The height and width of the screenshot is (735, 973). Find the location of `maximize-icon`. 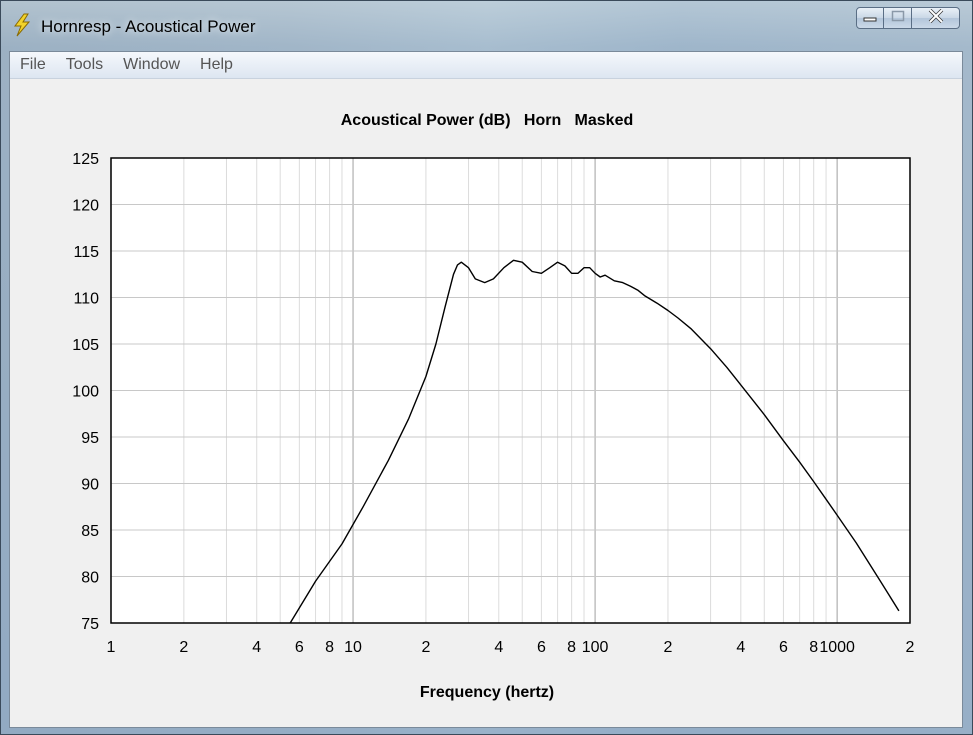

maximize-icon is located at coordinates (898, 18).